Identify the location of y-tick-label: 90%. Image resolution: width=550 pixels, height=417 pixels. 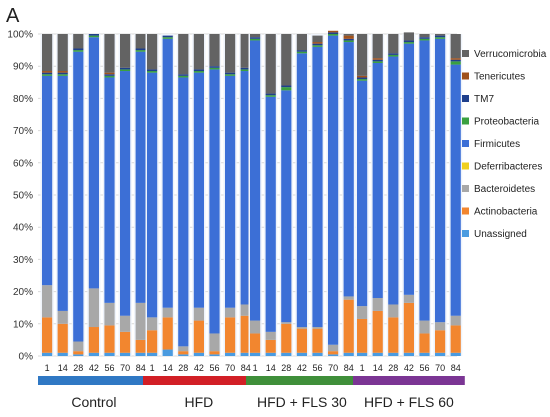
(23, 67).